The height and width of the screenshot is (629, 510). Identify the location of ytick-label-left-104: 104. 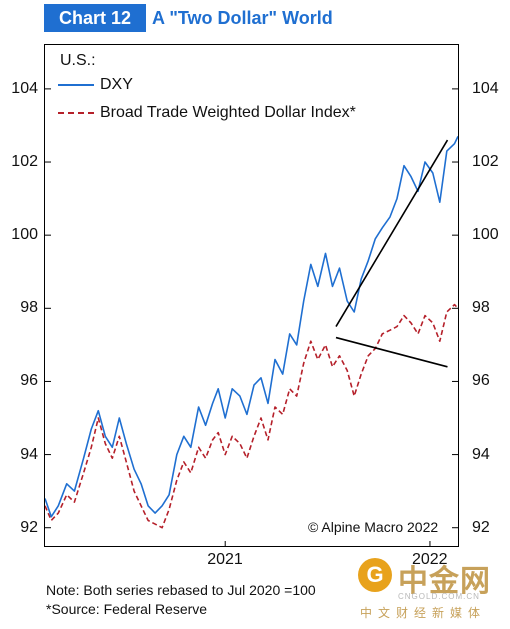
(24, 88).